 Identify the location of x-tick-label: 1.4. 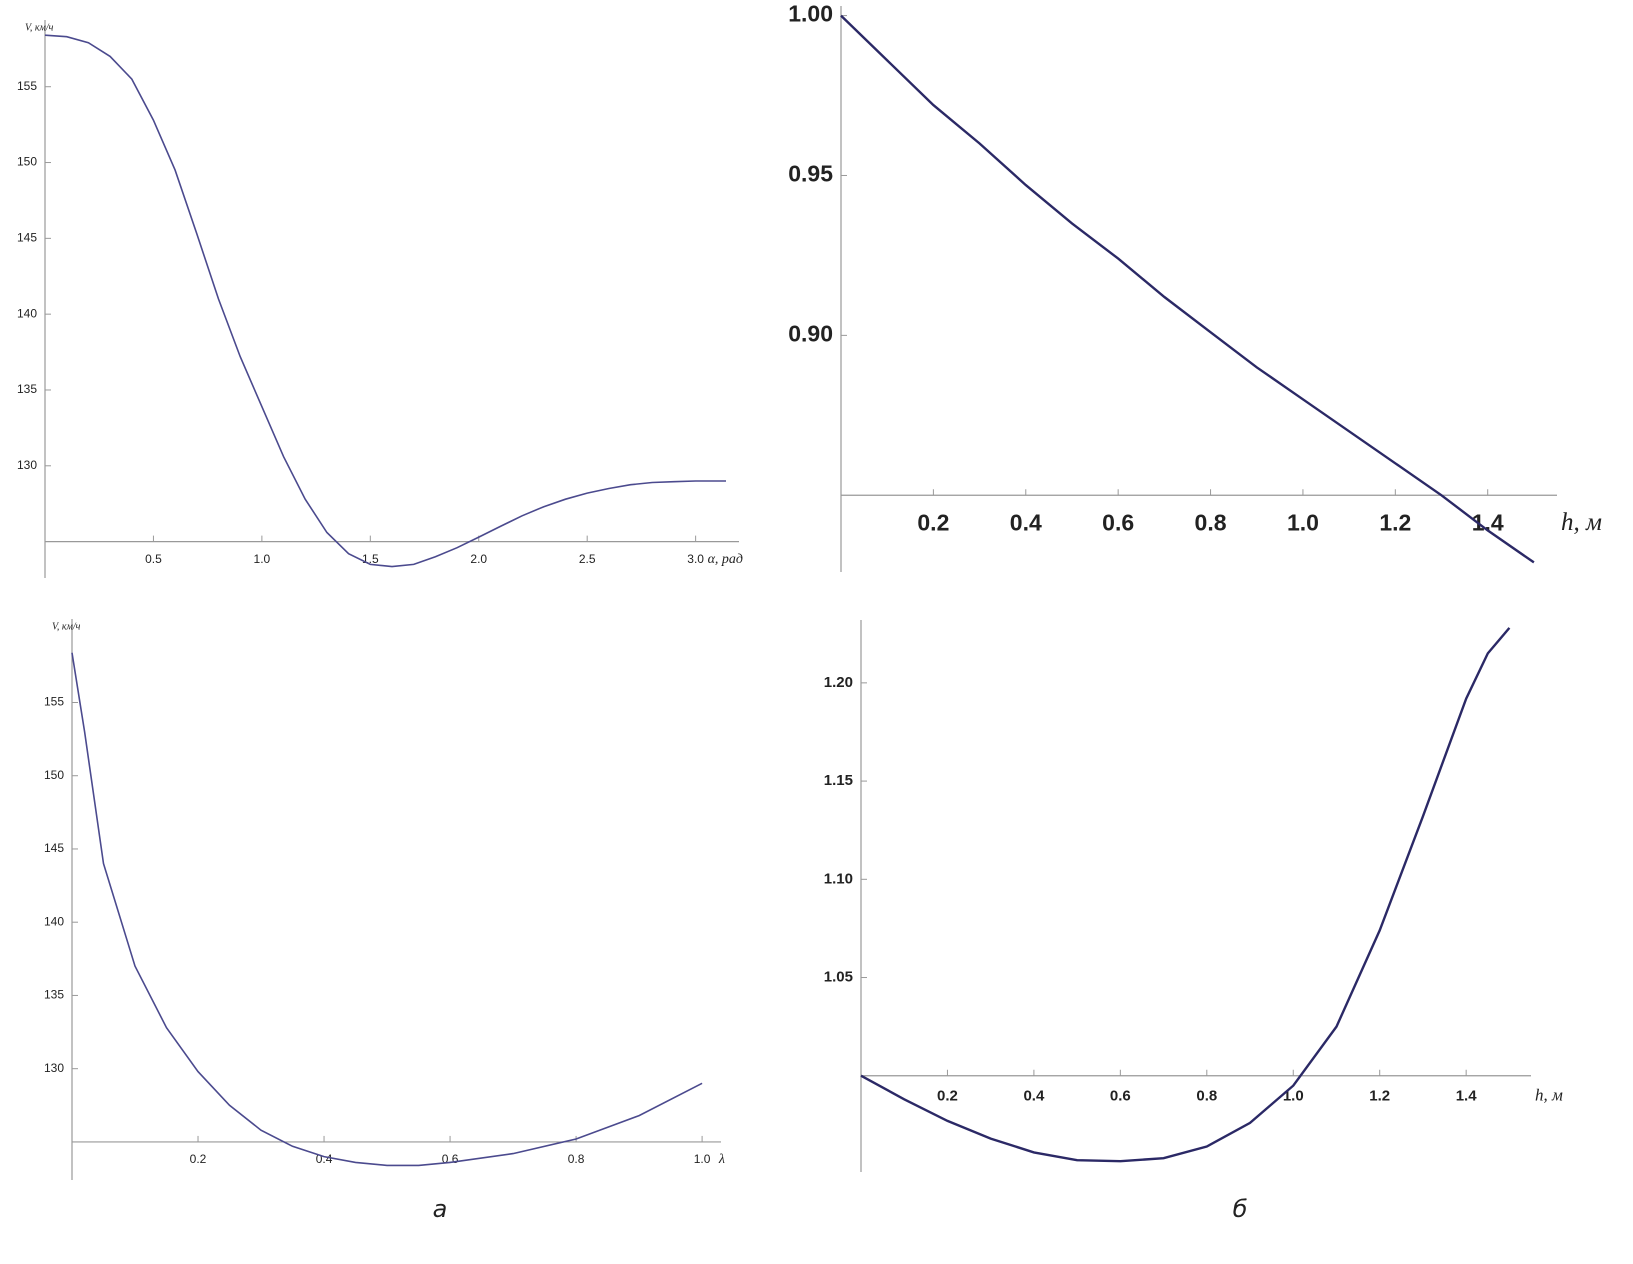
(1467, 1096).